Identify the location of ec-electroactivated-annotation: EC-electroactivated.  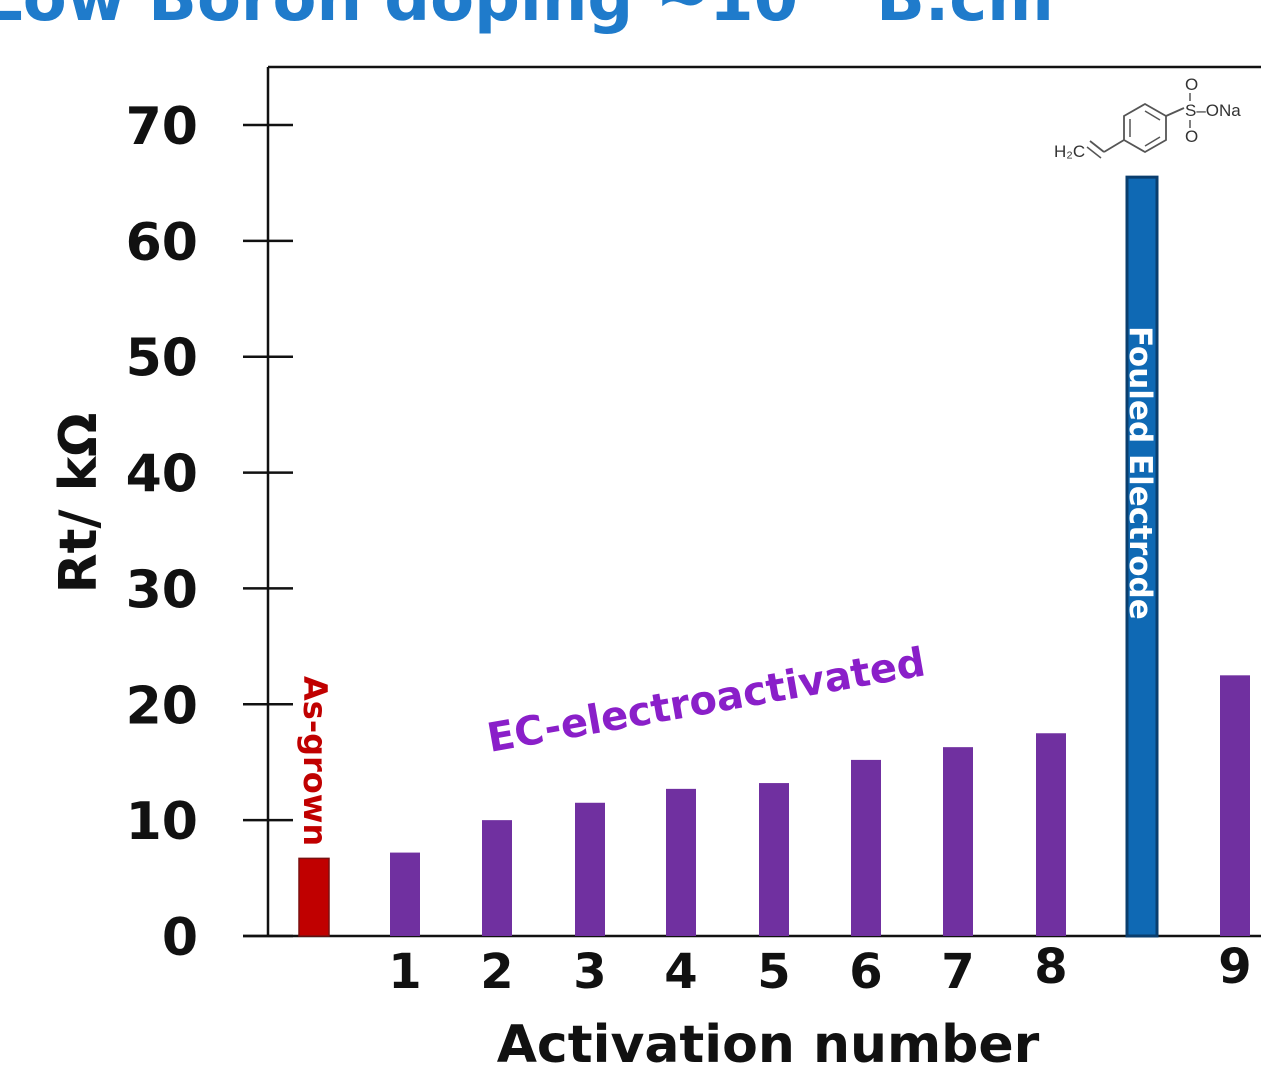
(706, 700).